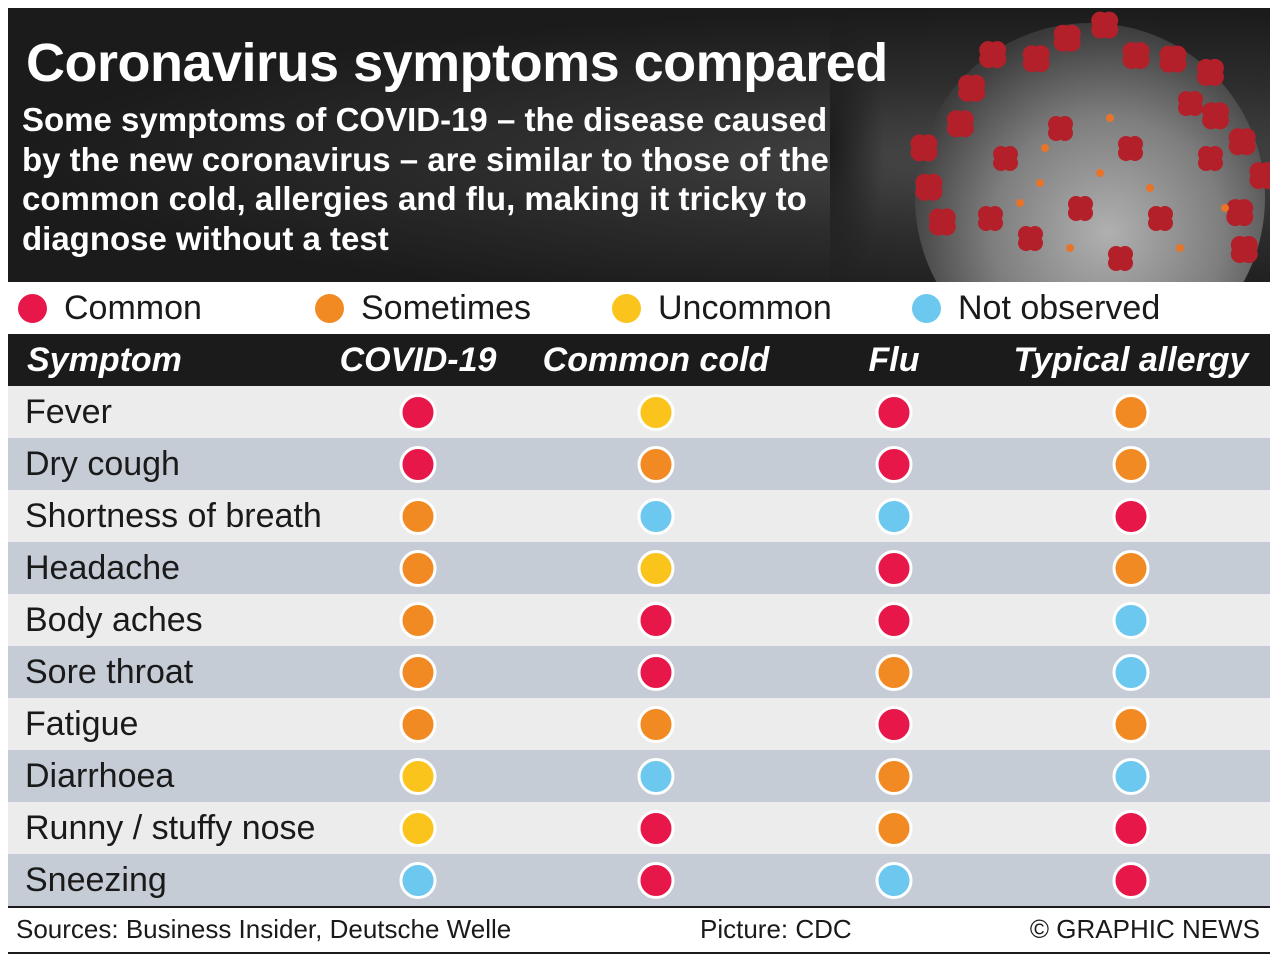 The width and height of the screenshot is (1278, 958). What do you see at coordinates (114, 620) in the screenshot?
I see `symptom-name: Body aches` at bounding box center [114, 620].